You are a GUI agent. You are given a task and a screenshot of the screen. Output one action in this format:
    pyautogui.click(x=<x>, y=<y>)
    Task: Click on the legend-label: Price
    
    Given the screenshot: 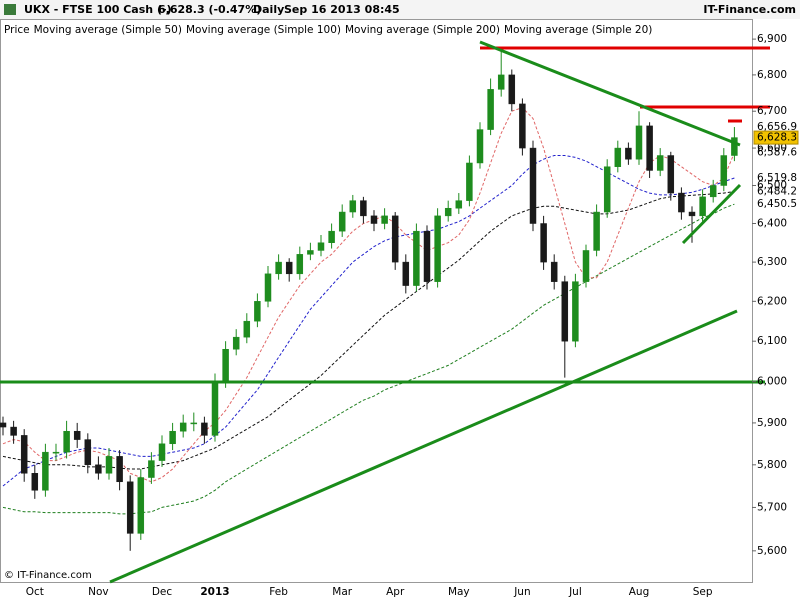 What is the action you would take?
    pyautogui.click(x=17, y=30)
    